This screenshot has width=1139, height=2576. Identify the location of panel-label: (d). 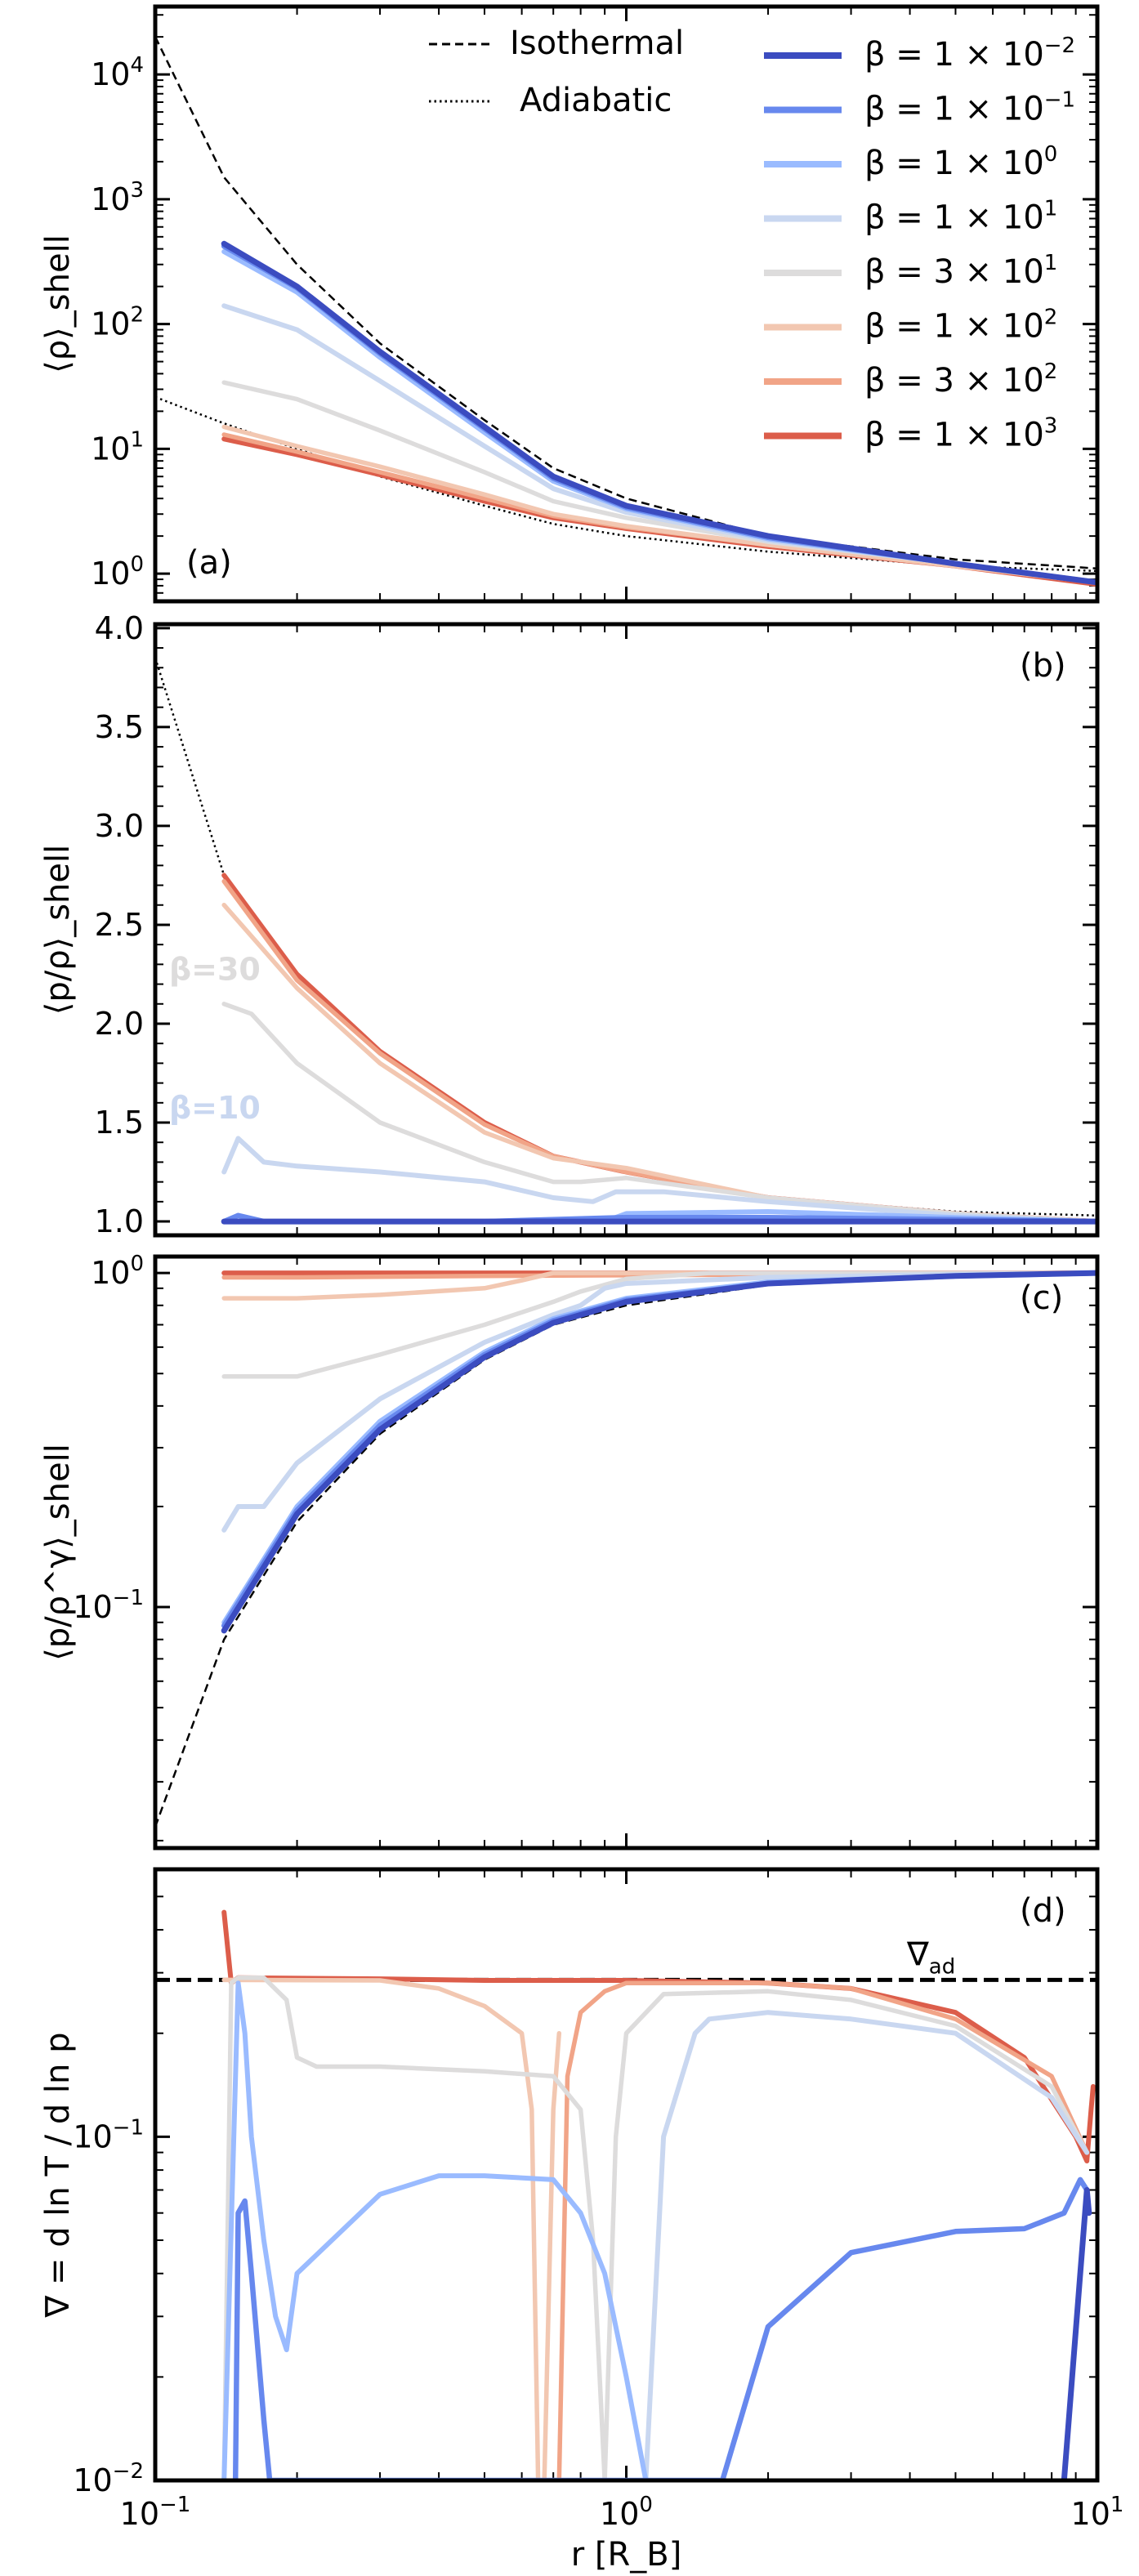
(1043, 1911).